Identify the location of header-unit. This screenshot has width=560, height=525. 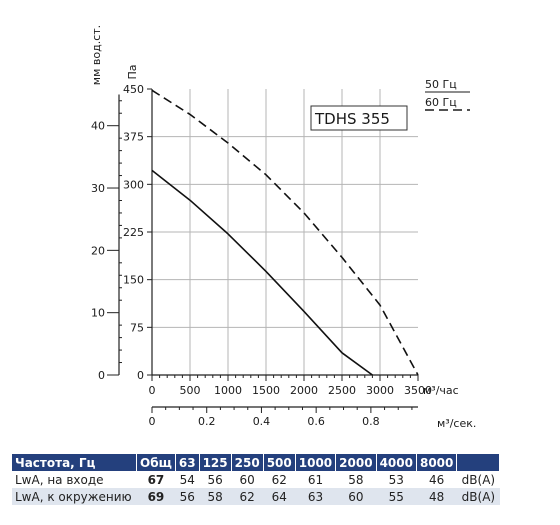
(478, 462).